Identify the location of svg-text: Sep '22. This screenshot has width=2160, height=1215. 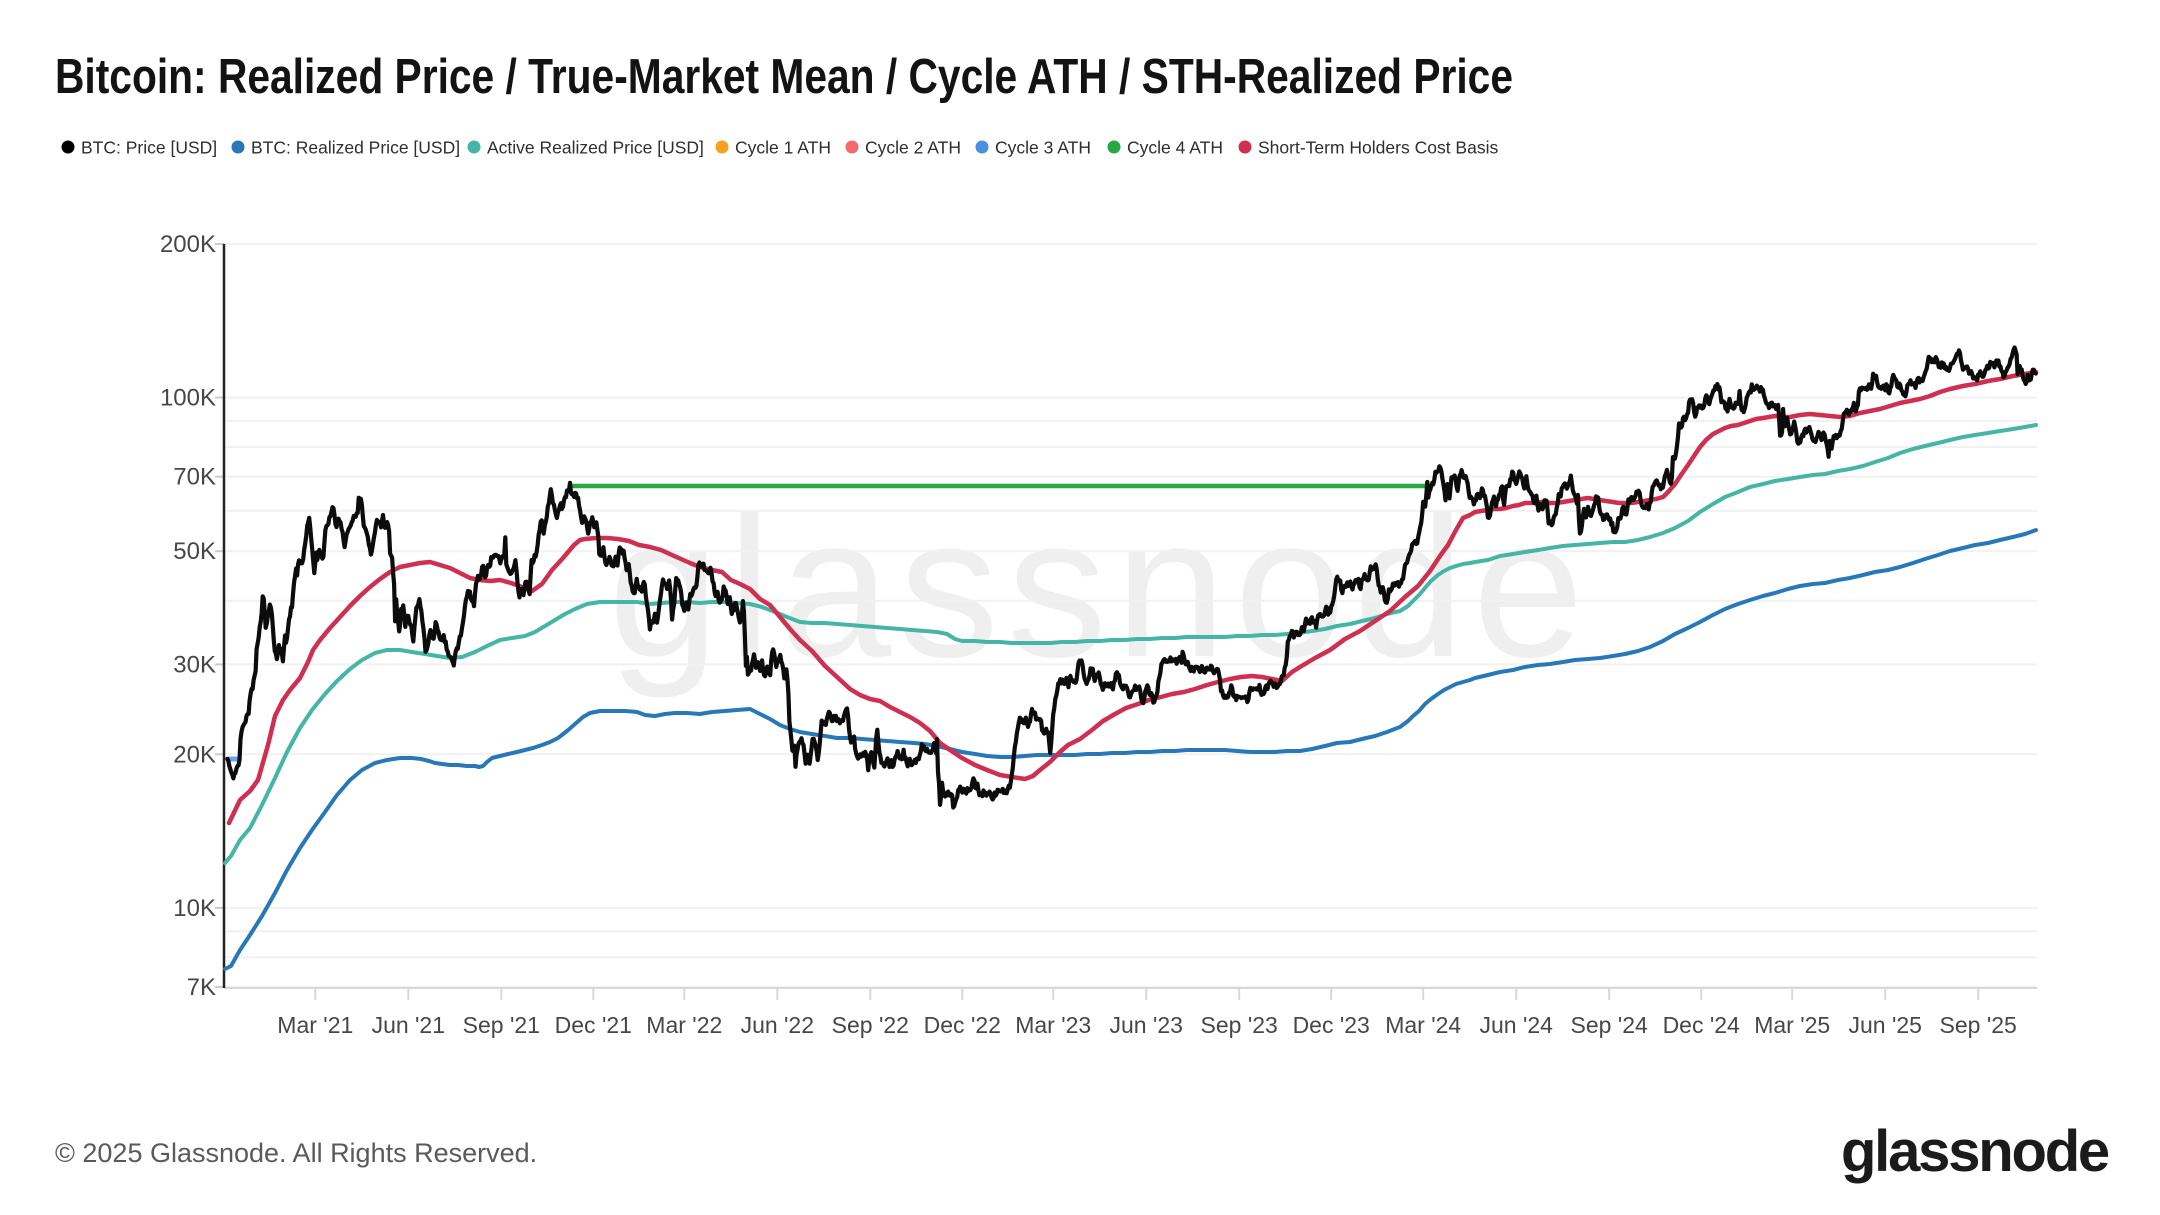
(870, 1025).